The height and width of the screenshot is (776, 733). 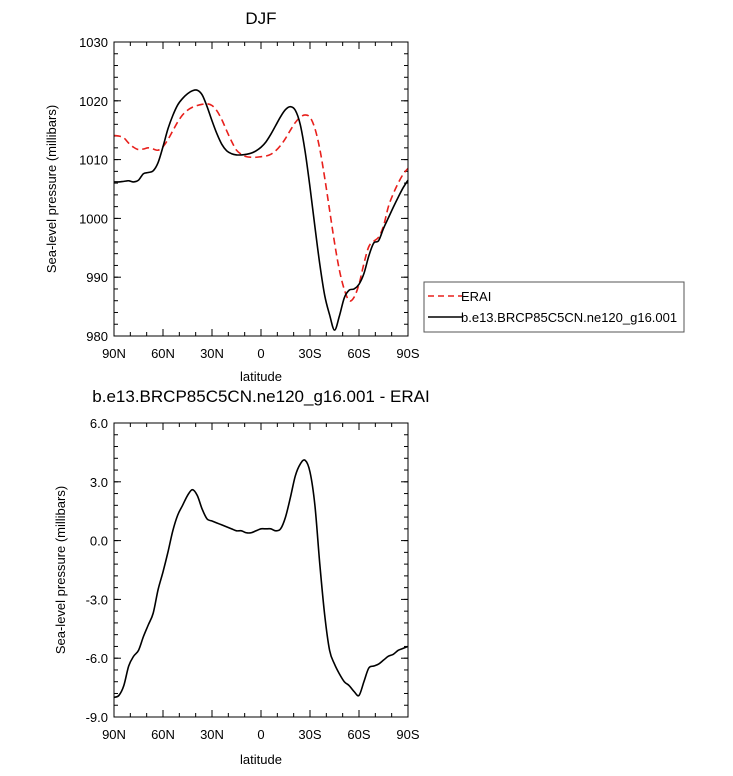 I want to click on bottom-y-tick-label: -6.0, so click(x=97, y=658).